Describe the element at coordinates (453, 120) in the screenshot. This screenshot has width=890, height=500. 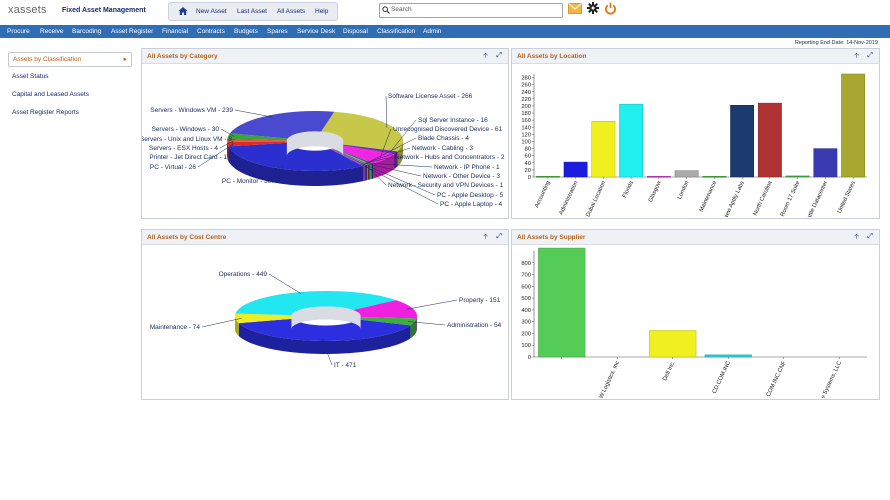
I see `pie-label-sql-server-instance-16: Sql Server Instance - 16` at that location.